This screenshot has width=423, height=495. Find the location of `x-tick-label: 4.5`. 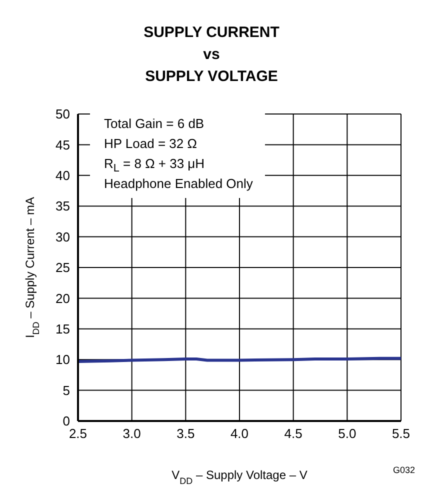

x-tick-label: 4.5 is located at coordinates (293, 434).